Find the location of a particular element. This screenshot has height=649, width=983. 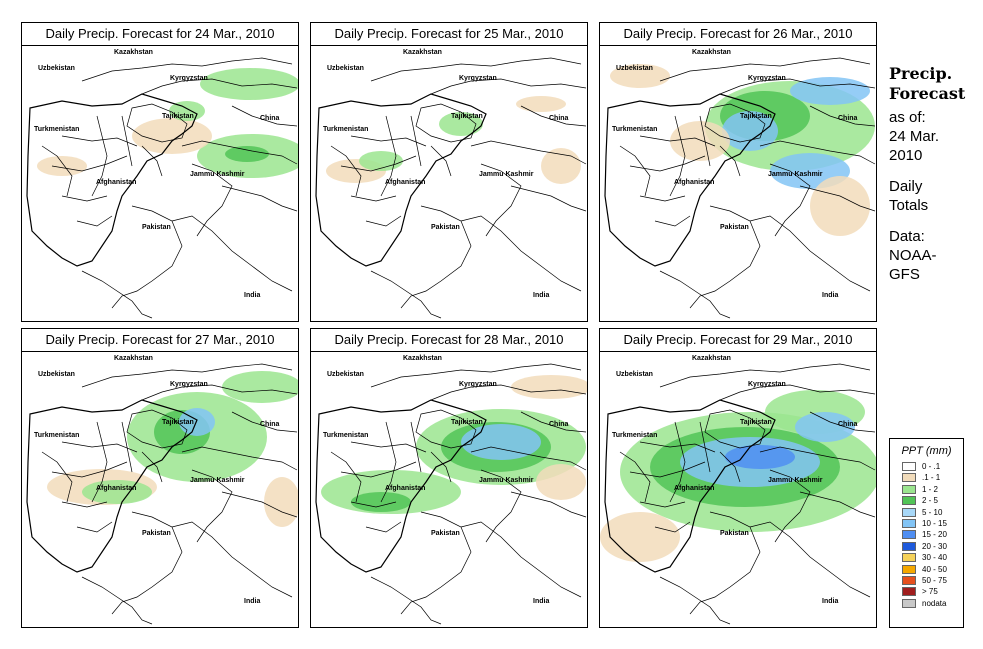

legend-label: nodata is located at coordinates (934, 603).